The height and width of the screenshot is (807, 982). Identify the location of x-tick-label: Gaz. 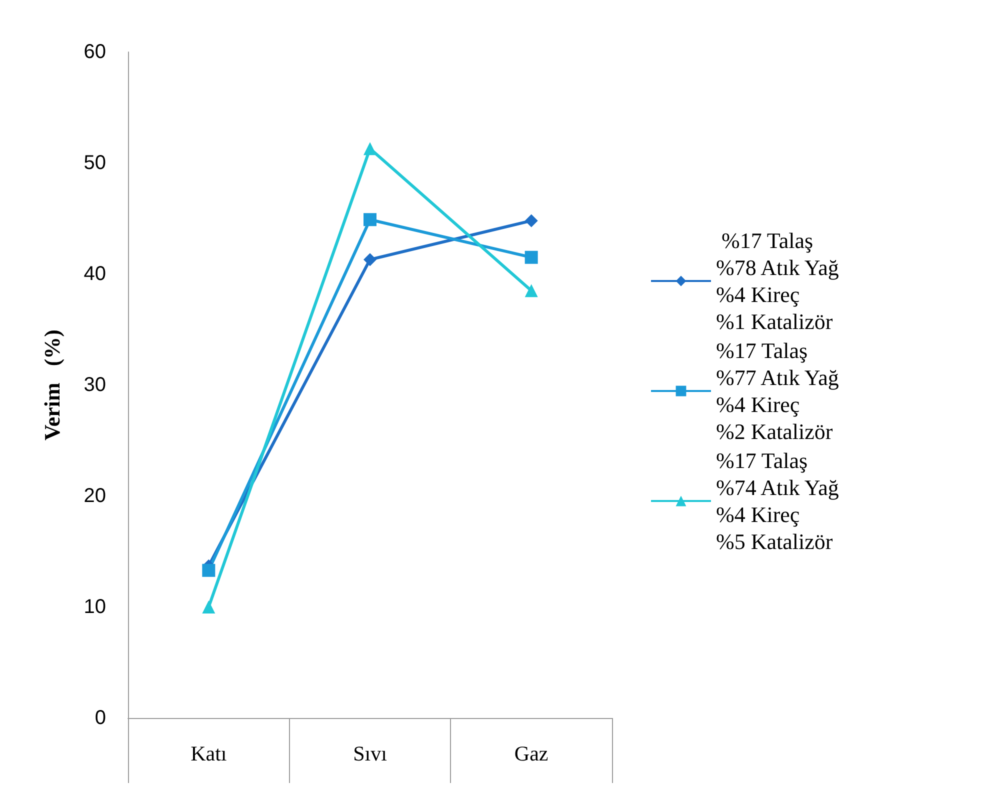
(531, 754).